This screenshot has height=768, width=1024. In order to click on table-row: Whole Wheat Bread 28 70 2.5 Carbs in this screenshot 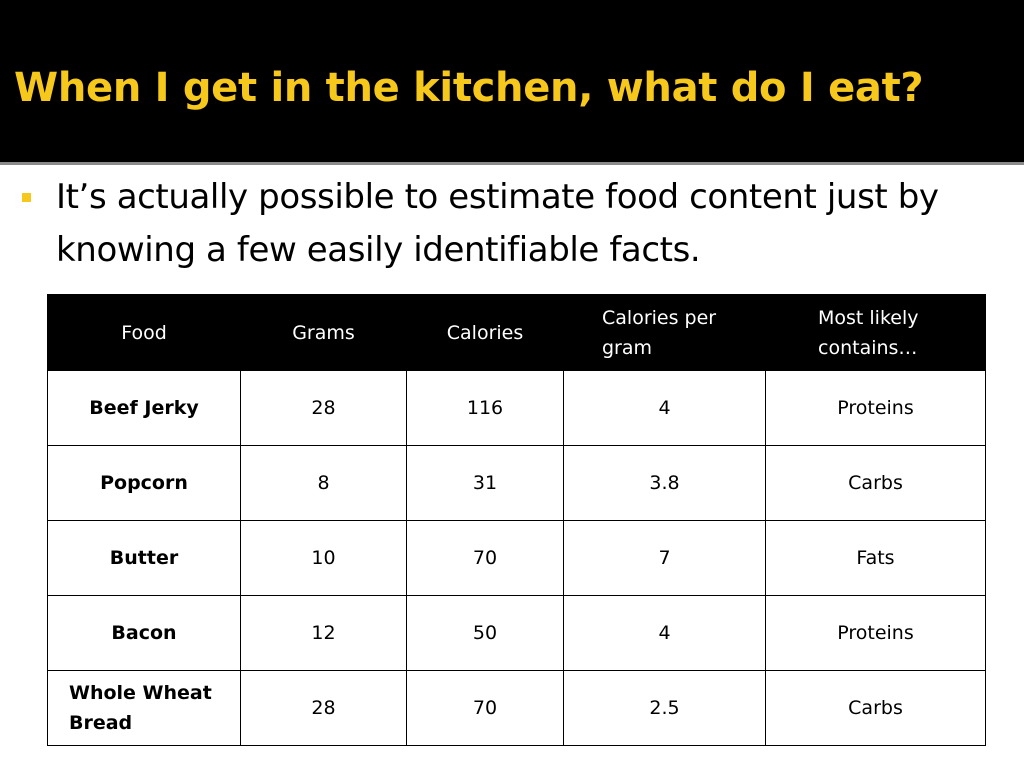, I will do `click(516, 708)`.